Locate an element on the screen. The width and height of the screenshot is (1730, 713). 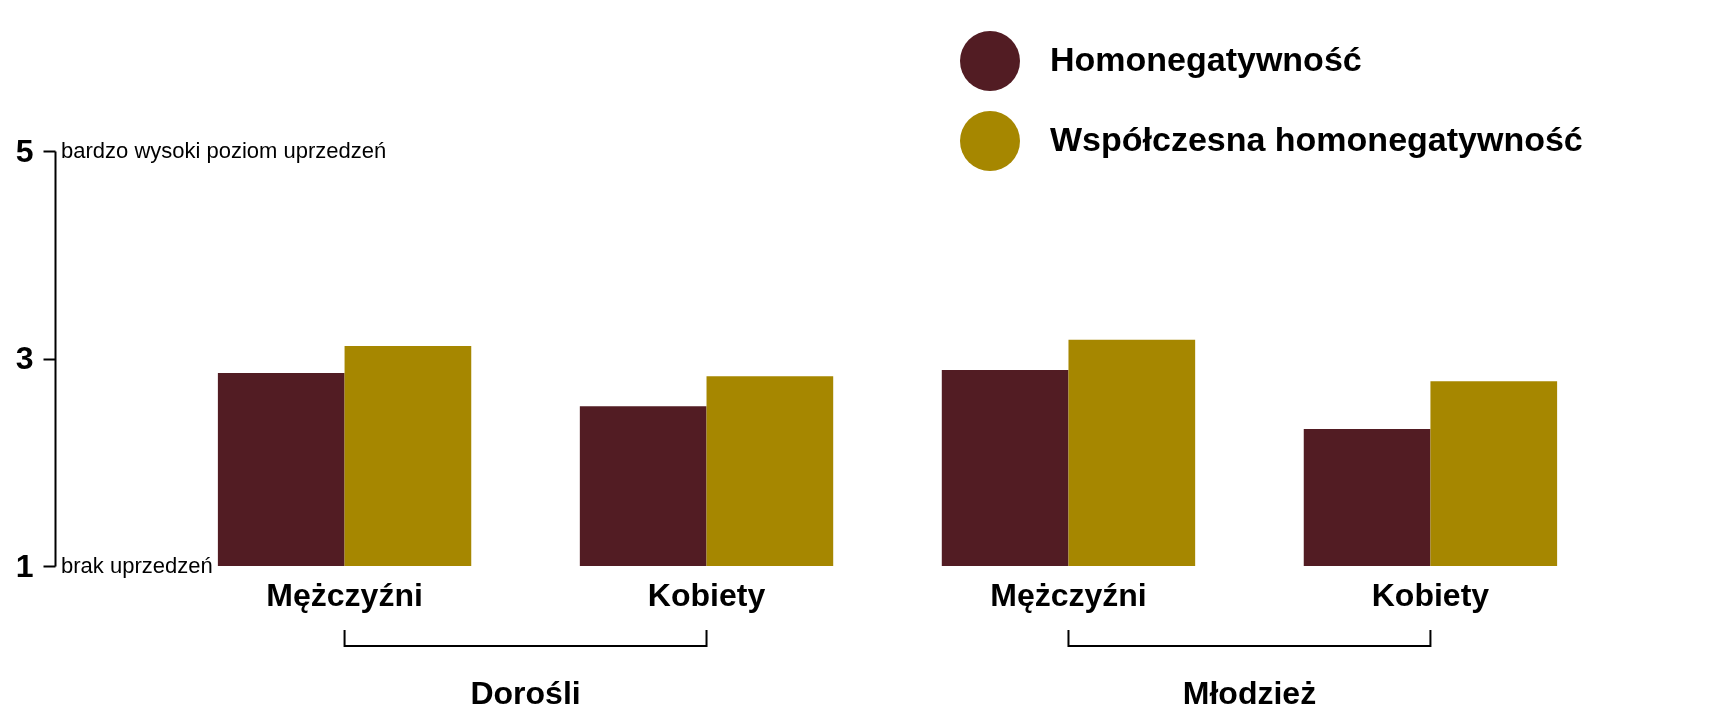
y-tick-label: 5 is located at coordinates (24, 150).